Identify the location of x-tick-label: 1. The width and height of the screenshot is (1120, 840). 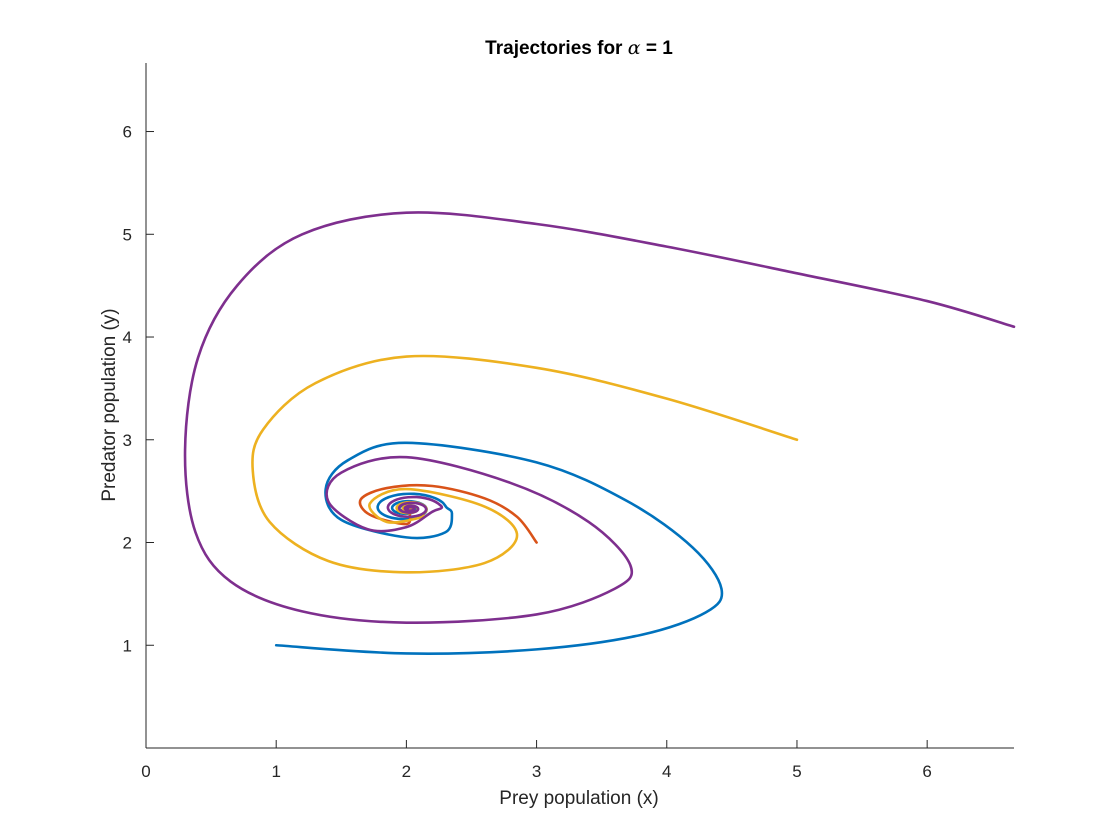
(275, 771).